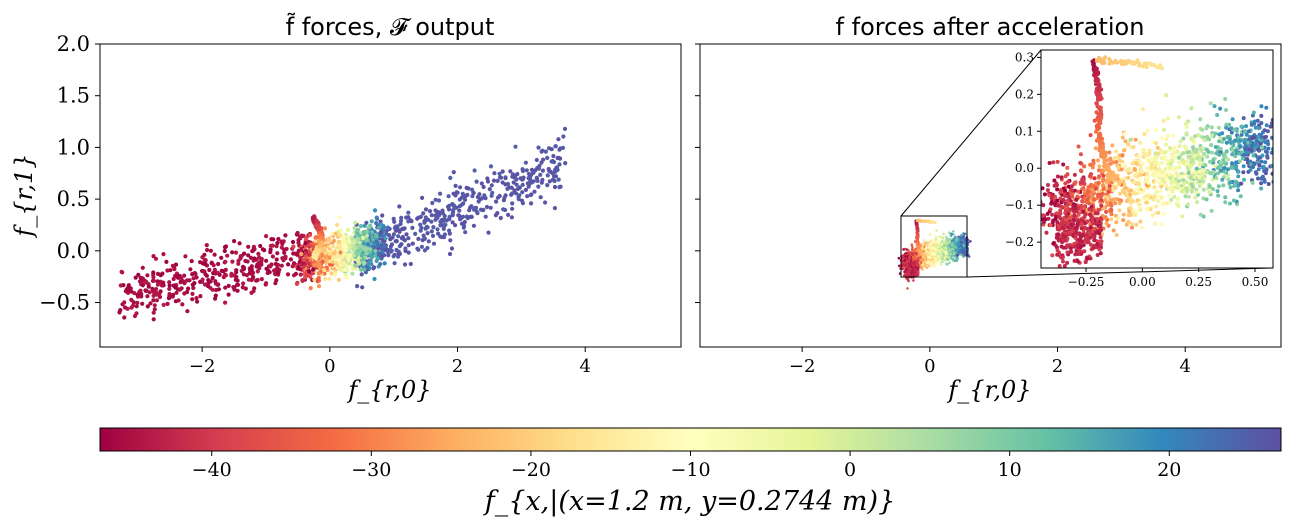 This screenshot has width=1289, height=528. What do you see at coordinates (802, 366) in the screenshot?
I see `right-xtick-label: −2` at bounding box center [802, 366].